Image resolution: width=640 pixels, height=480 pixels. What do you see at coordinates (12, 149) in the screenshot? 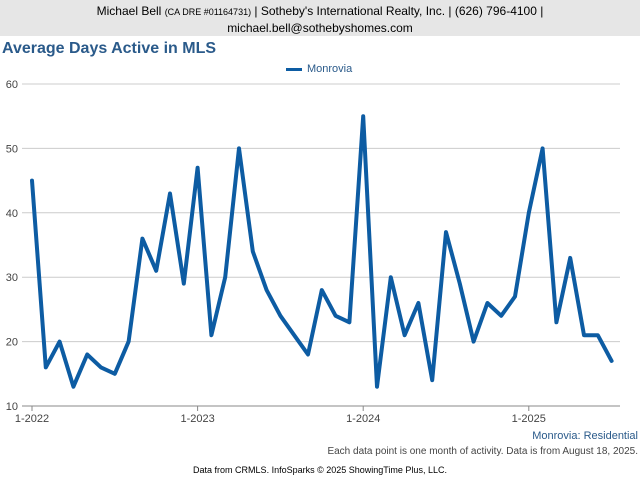
I see `y-tick-label: 50` at bounding box center [12, 149].